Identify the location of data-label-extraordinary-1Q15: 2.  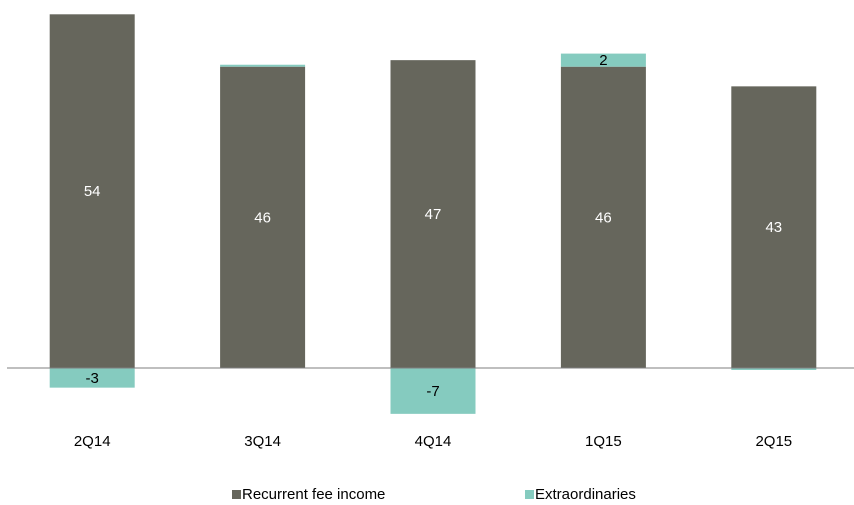
(603, 60).